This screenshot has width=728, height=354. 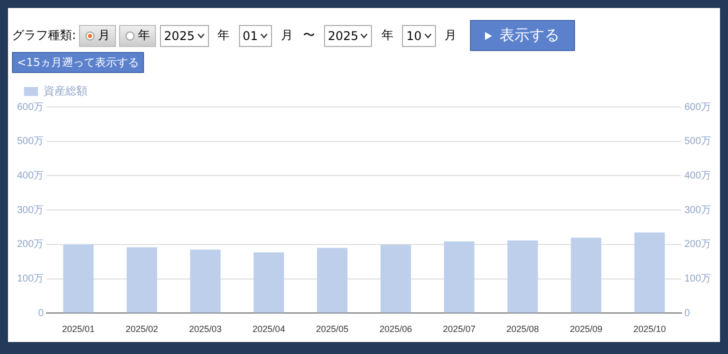 I want to click on legend-label: 資産総額, so click(x=66, y=91).